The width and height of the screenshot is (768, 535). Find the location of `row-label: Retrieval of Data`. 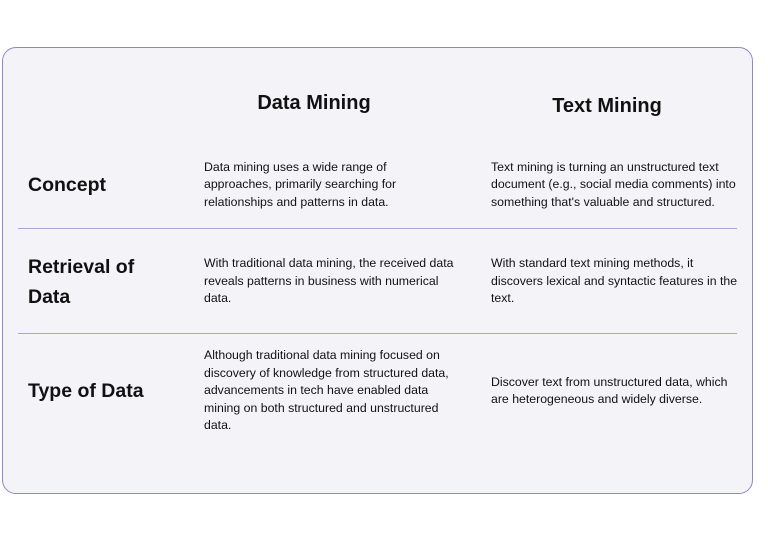

row-label: Retrieval of Data is located at coordinates (81, 281).